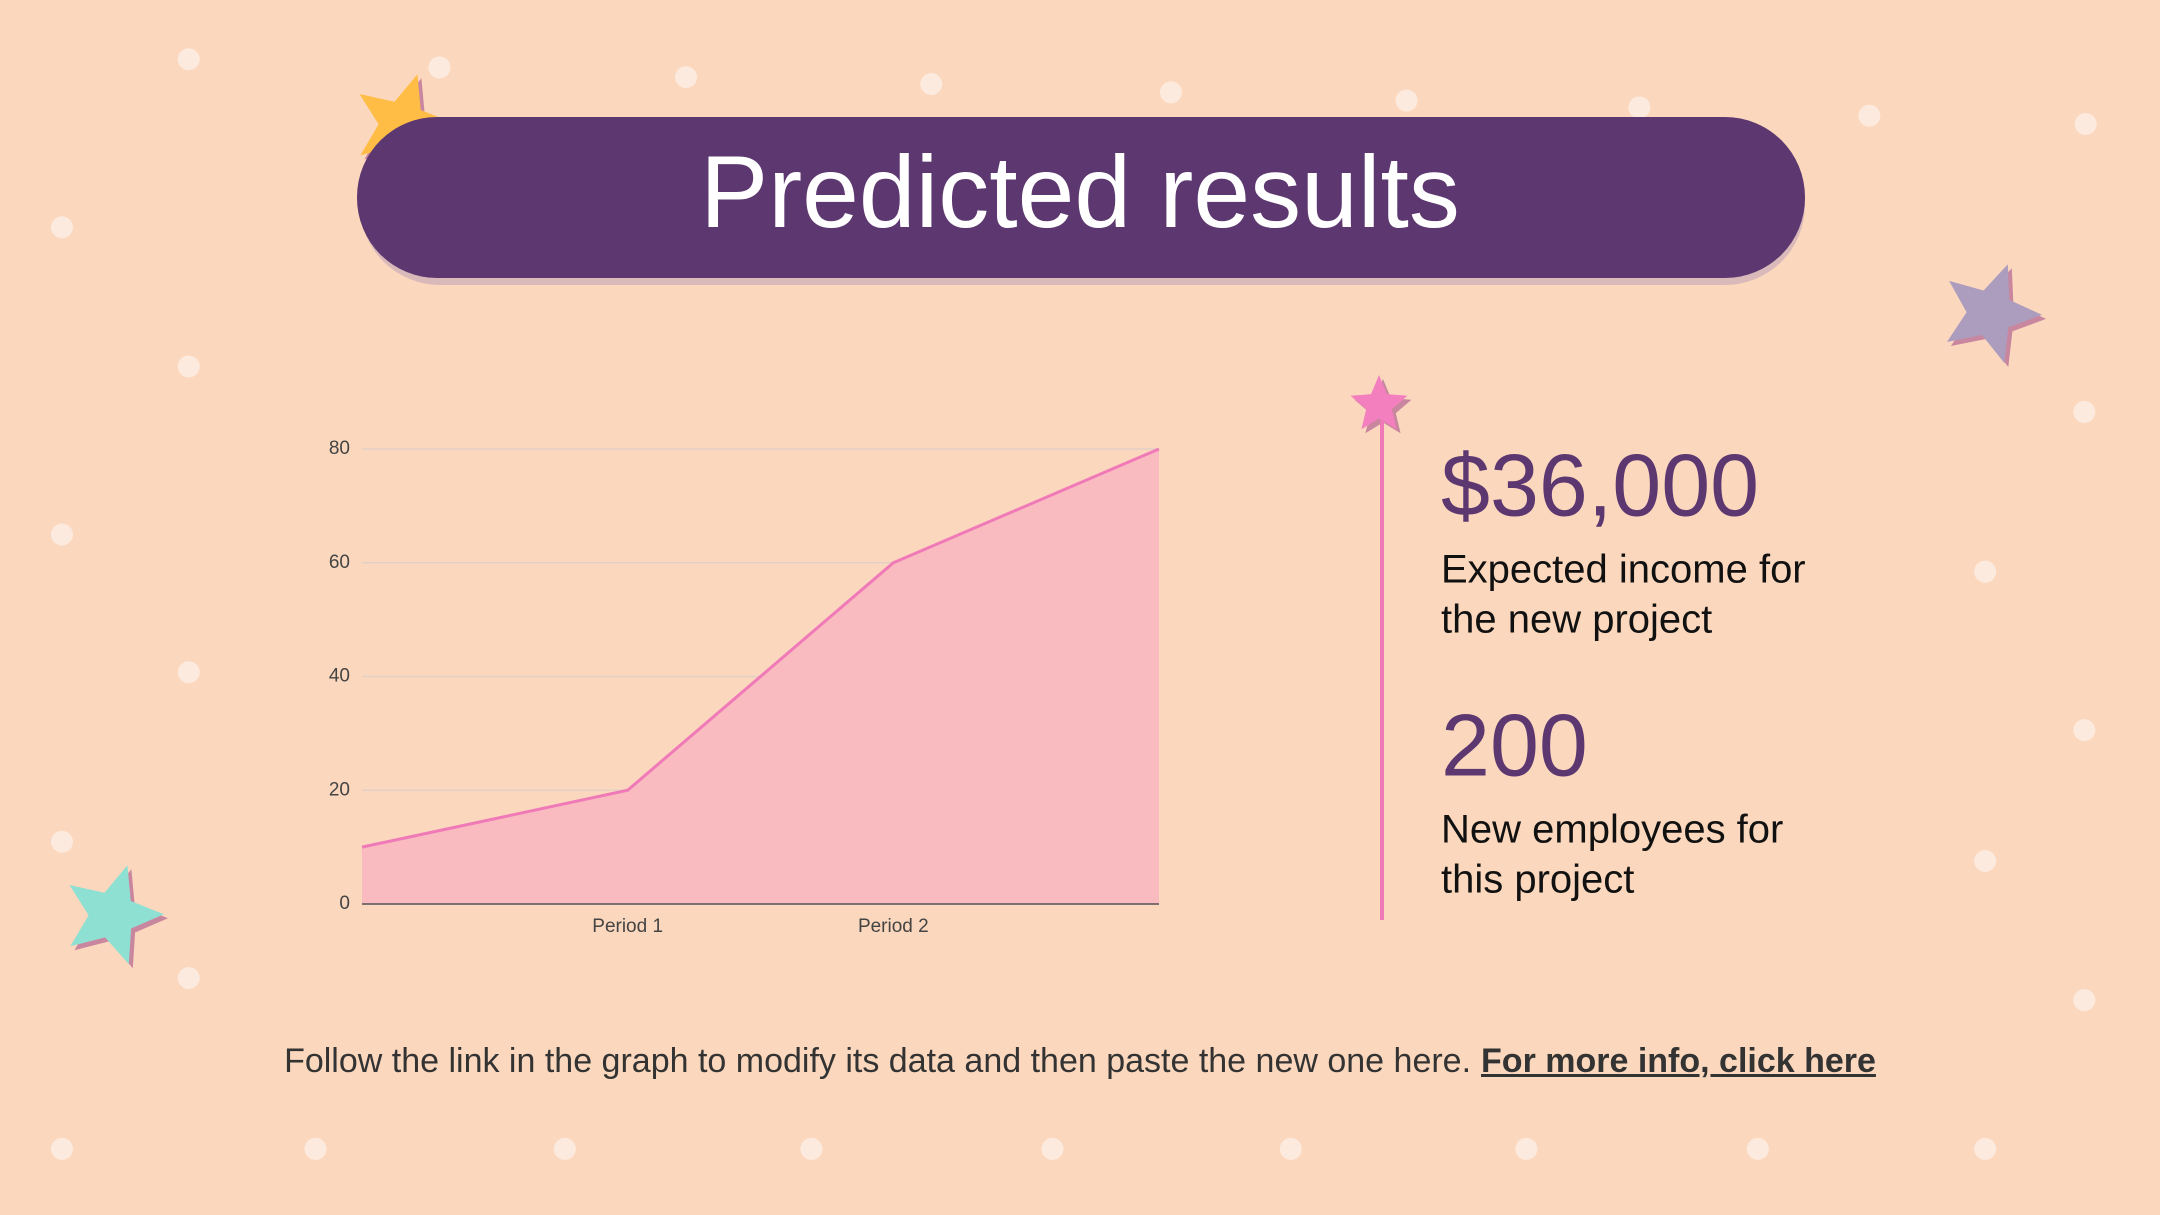  Describe the element at coordinates (1514, 744) in the screenshot. I see `stat-value: 200` at that location.